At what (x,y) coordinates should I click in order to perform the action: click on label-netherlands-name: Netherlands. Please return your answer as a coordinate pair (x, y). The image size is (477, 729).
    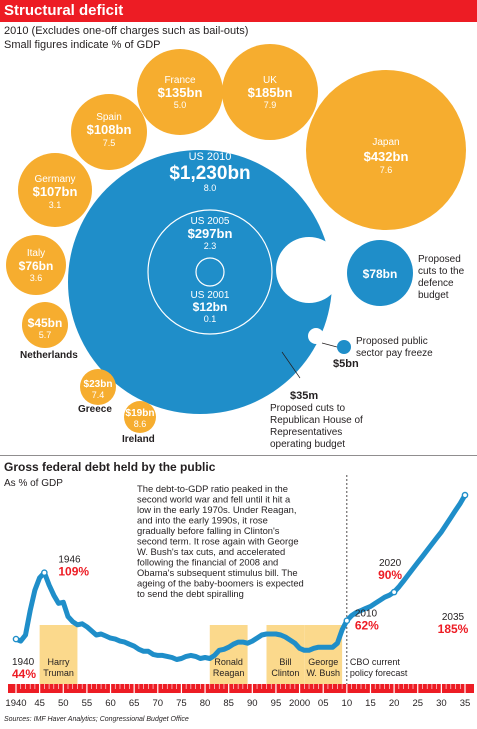
    Looking at the image, I should click on (49, 355).